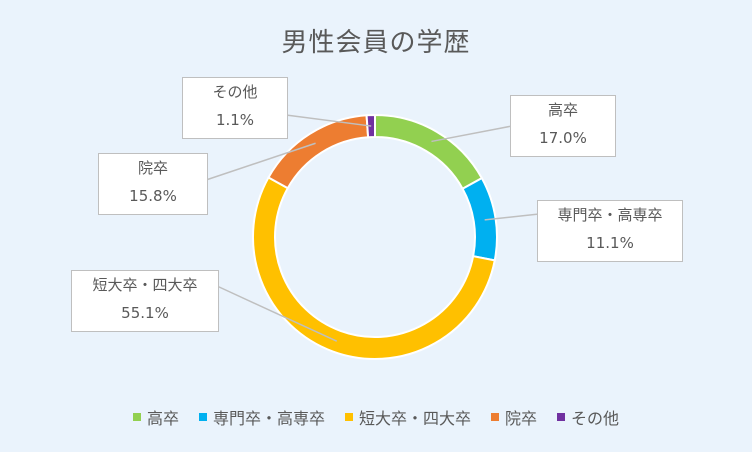 The height and width of the screenshot is (452, 752). I want to click on legend-item-3: 院卒, so click(514, 417).